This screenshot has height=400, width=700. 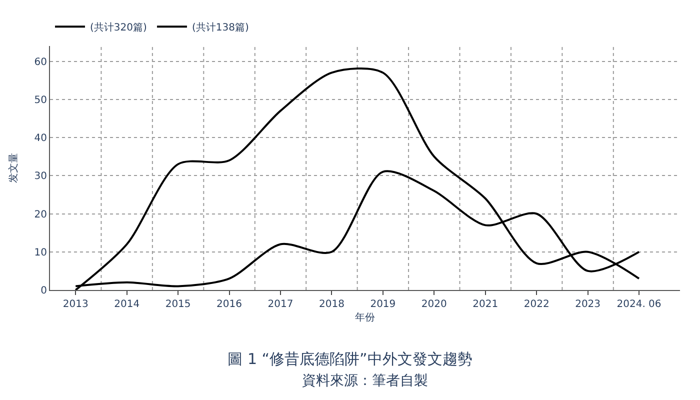 What do you see at coordinates (178, 304) in the screenshot?
I see `x-tick-label: 2015` at bounding box center [178, 304].